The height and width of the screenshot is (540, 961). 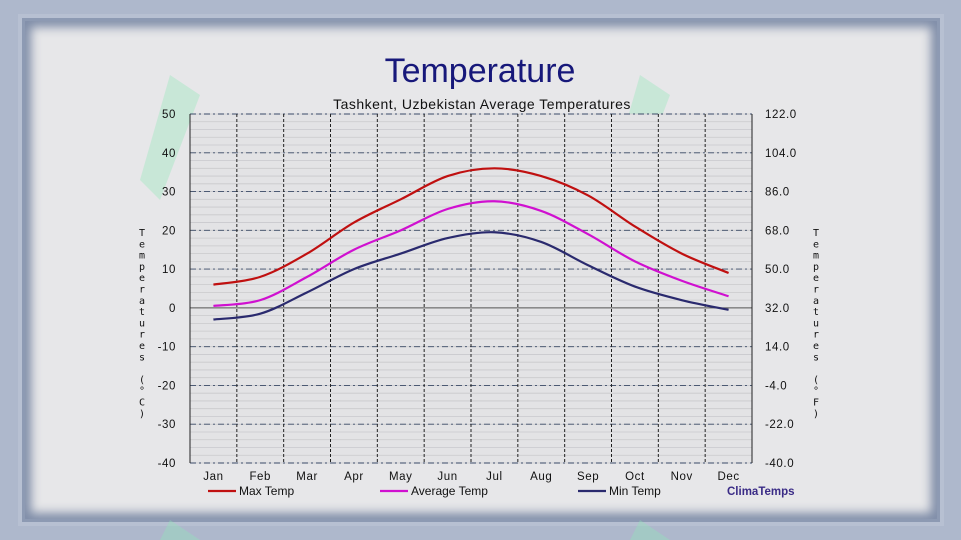 I want to click on x-tick-label: Nov, so click(x=682, y=477).